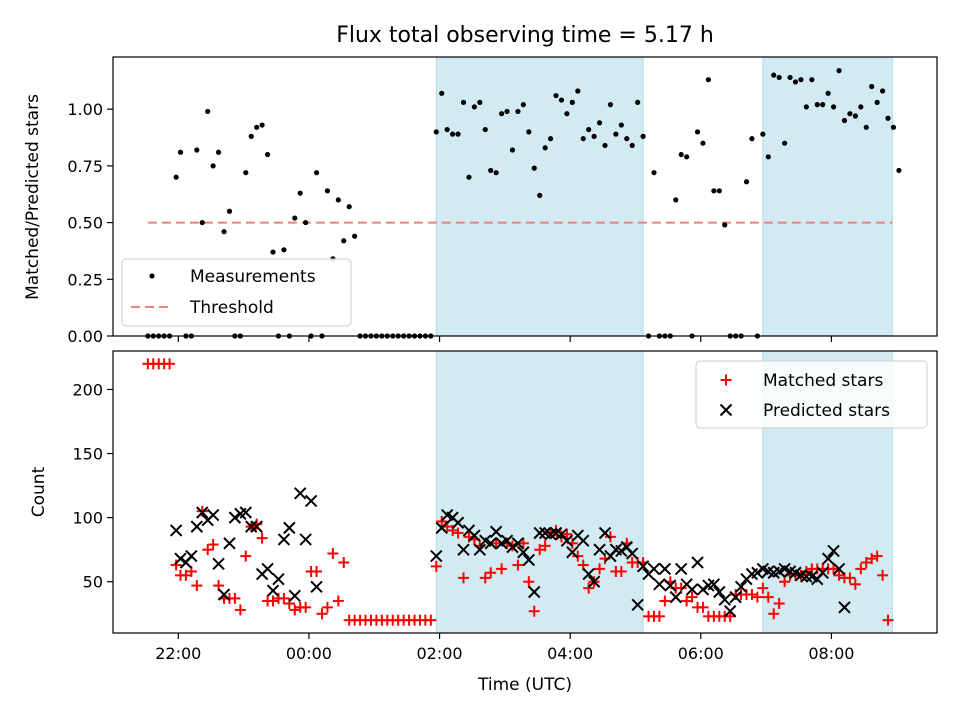  I want to click on x-tick-label: 04:00, so click(570, 653).